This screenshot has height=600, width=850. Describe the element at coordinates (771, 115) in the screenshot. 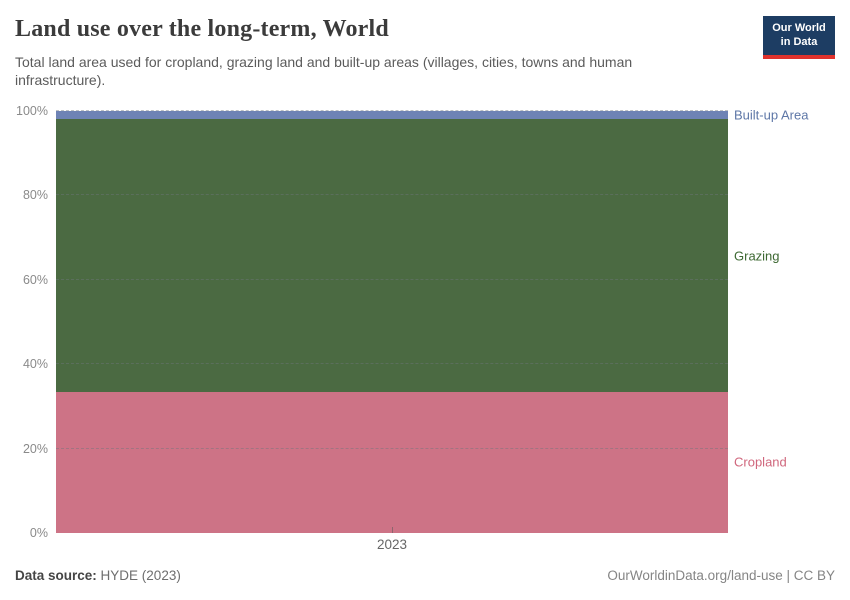

I see `series-label-built-up-area: Built-up Area` at that location.